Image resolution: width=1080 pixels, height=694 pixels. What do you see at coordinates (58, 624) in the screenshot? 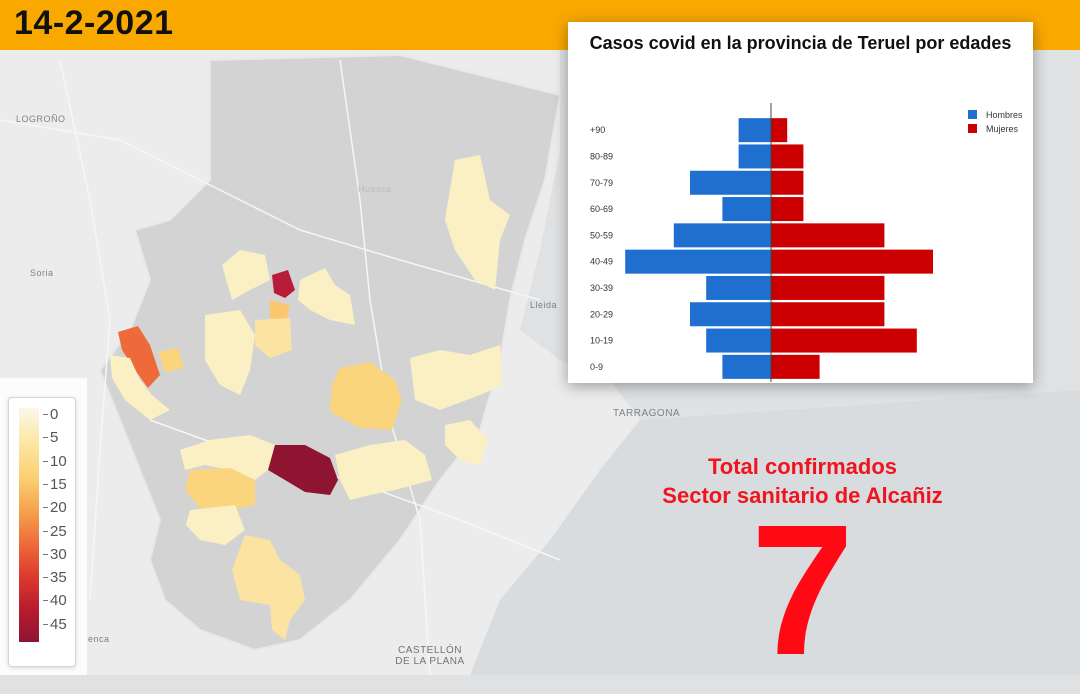
I see `legend-label: 45` at bounding box center [58, 624].